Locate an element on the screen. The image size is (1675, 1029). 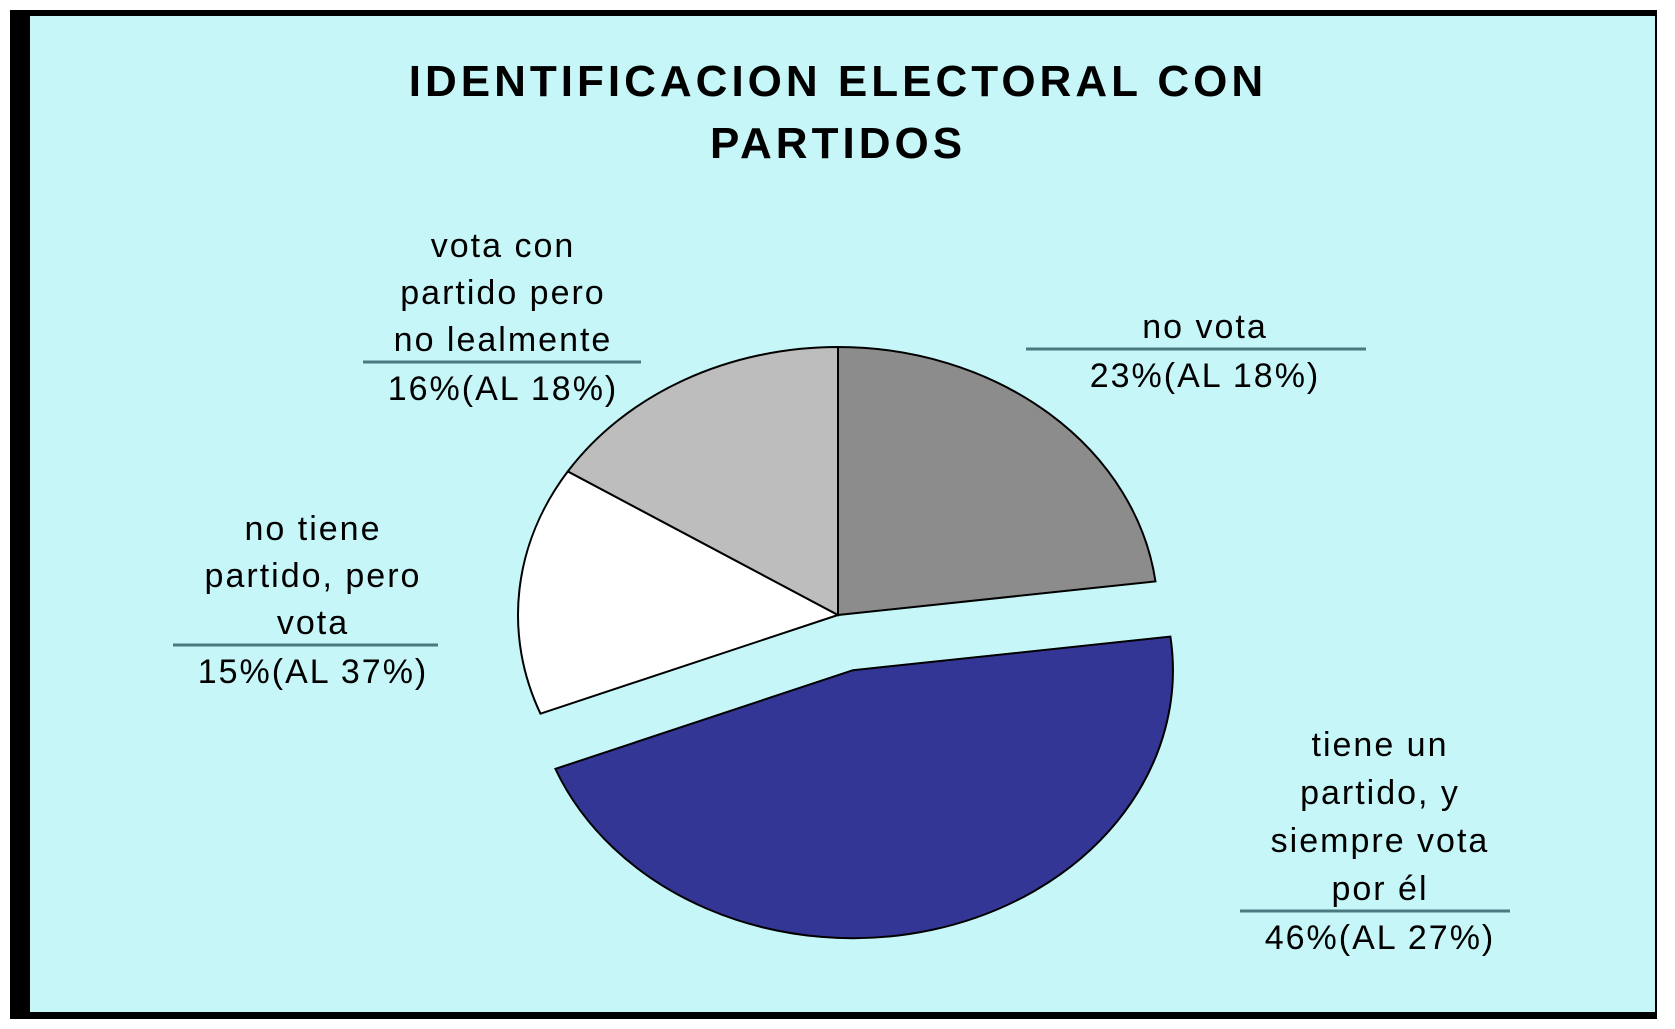
slice-label-no-tiene-partido: no tiene is located at coordinates (313, 529).